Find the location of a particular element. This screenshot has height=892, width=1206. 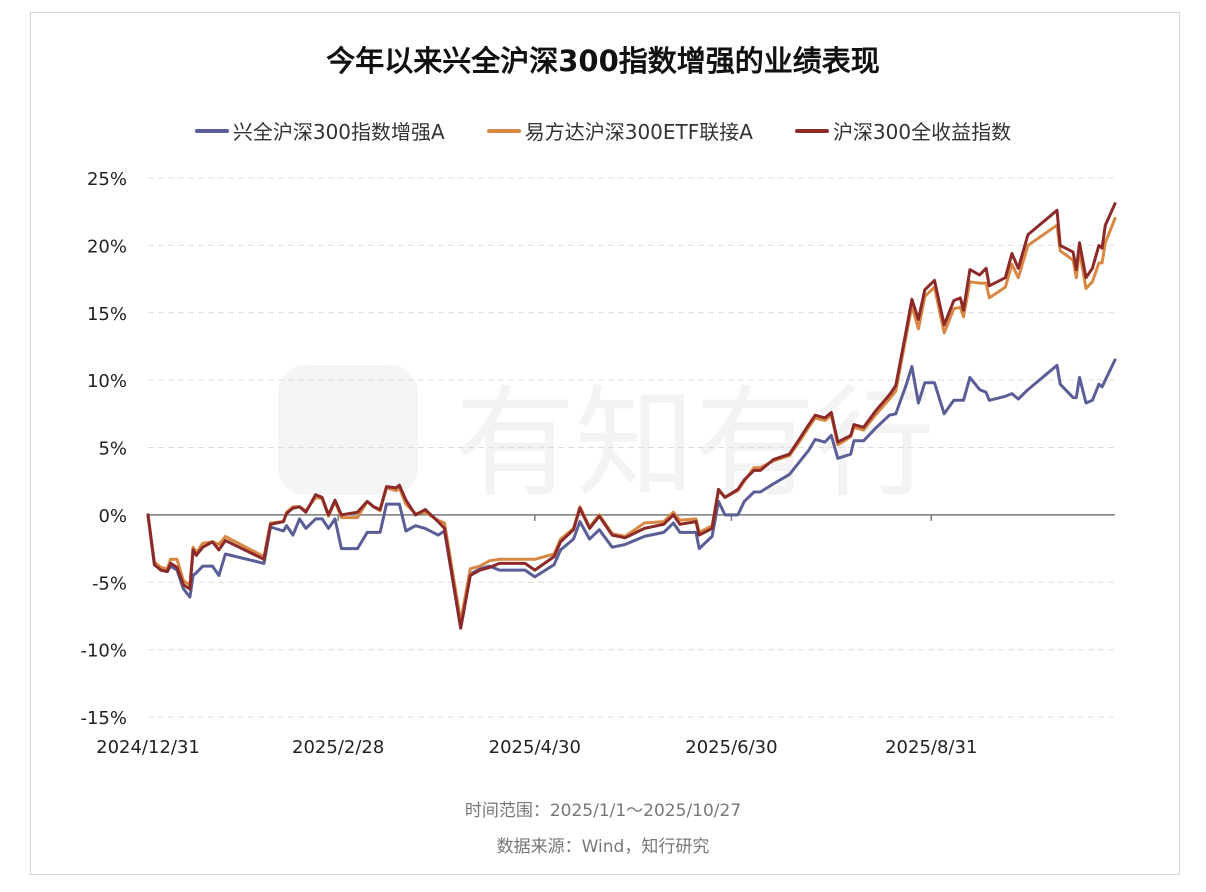

watermark-logo-icon is located at coordinates (348, 430).